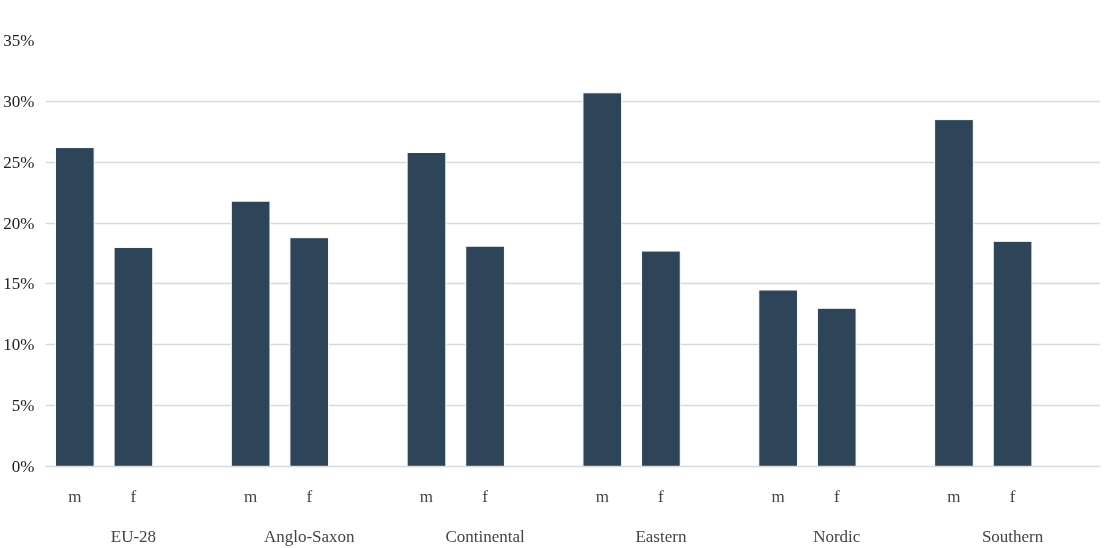  Describe the element at coordinates (23, 406) in the screenshot. I see `y-tick-label: 5%` at that location.